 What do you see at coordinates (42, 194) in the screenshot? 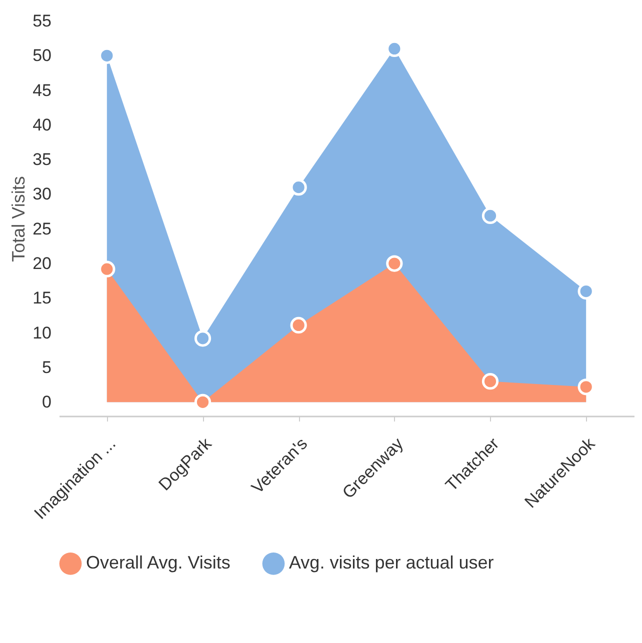
I see `y-tick-label: 30` at bounding box center [42, 194].